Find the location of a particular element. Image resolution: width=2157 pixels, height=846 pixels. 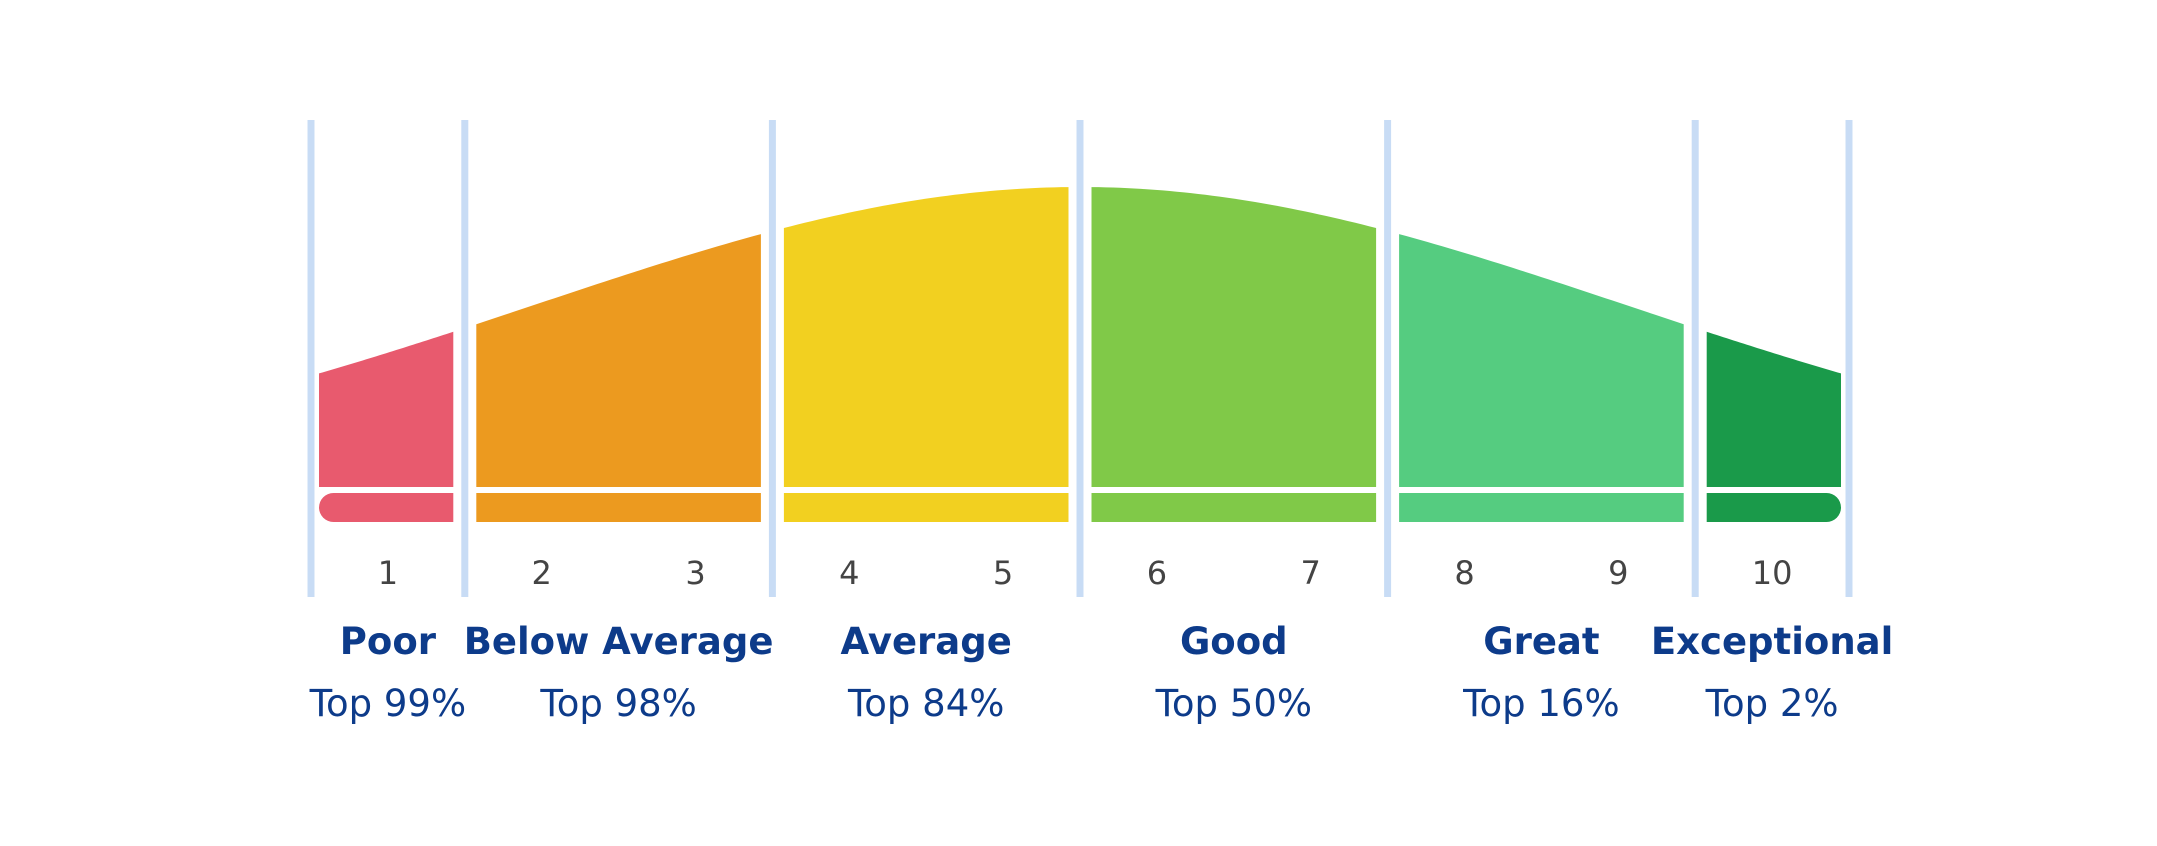

scale-tick-9: 9 is located at coordinates (1618, 573).